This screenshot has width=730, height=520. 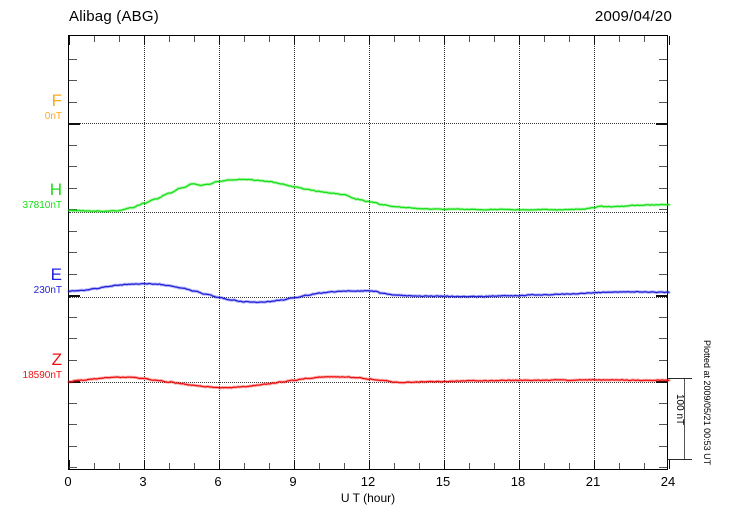 What do you see at coordinates (56, 359) in the screenshot?
I see `component-letter-z: Z` at bounding box center [56, 359].